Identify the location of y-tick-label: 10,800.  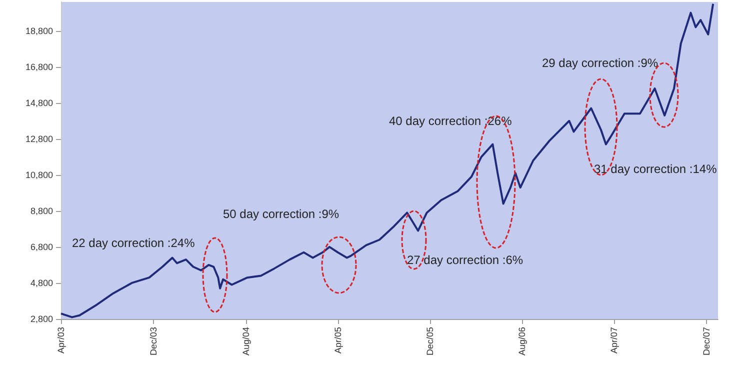
(39, 175).